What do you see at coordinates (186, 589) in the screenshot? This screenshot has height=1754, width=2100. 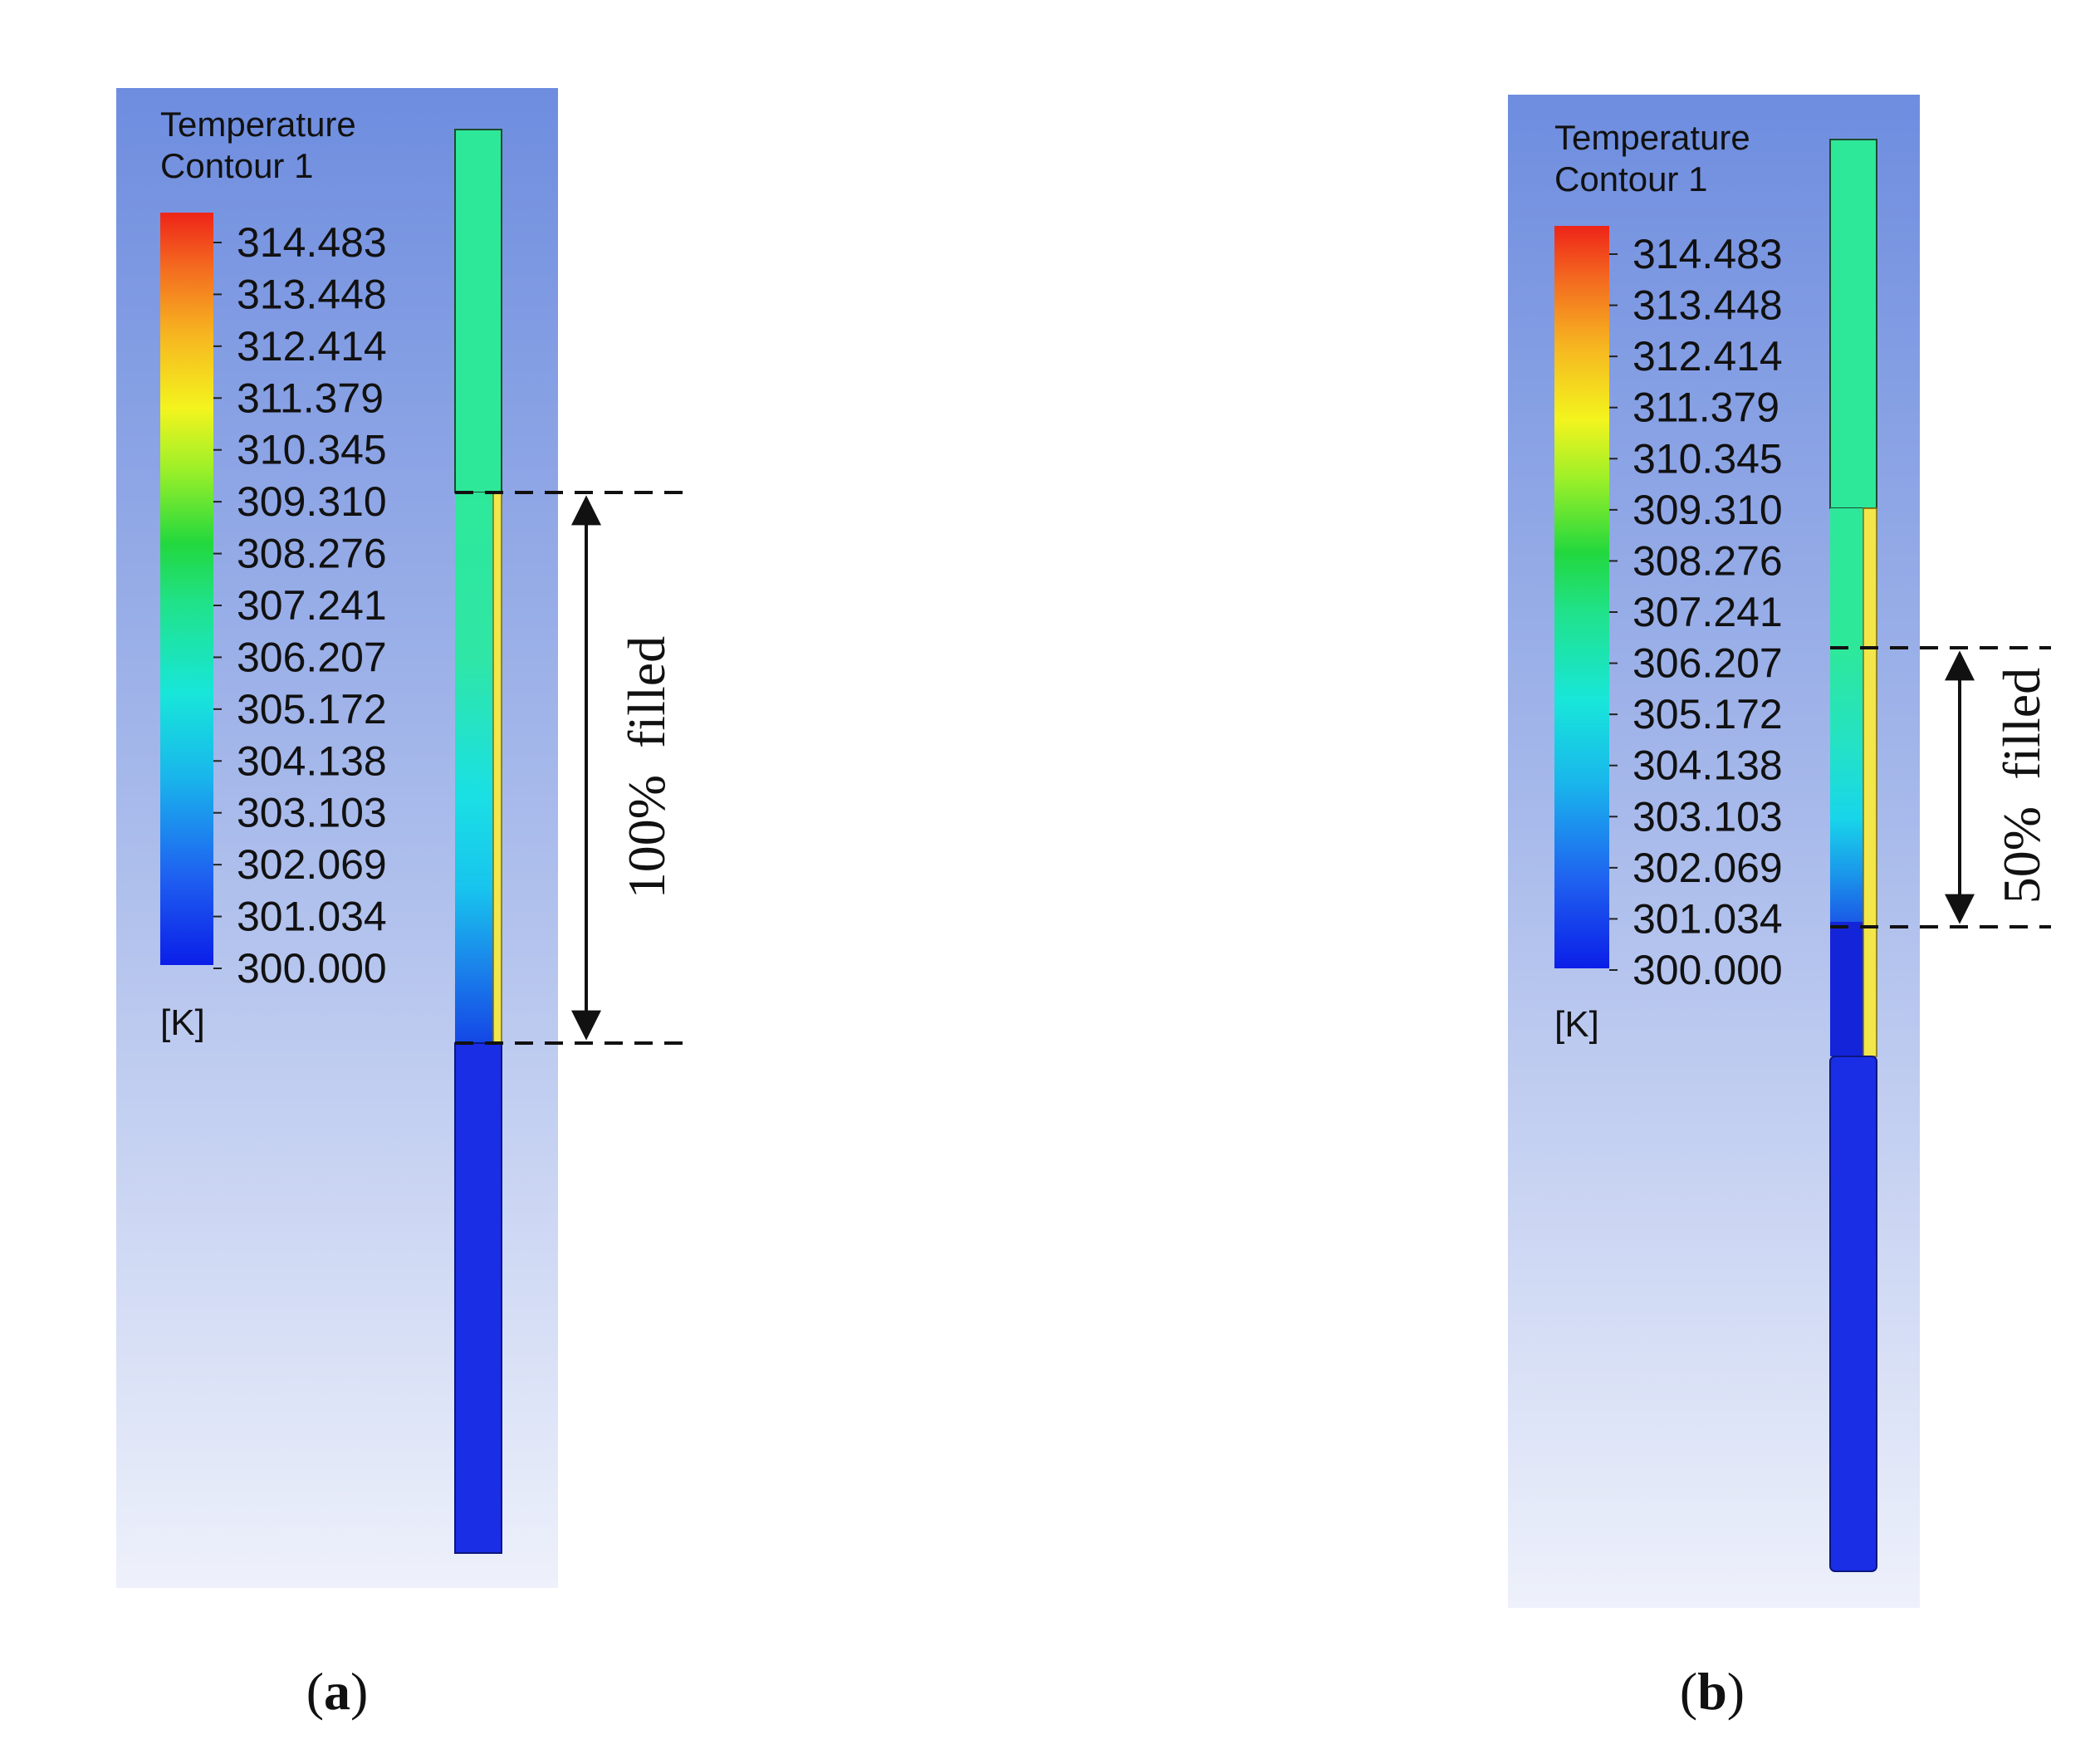 I see `panel-a-color-ramp` at bounding box center [186, 589].